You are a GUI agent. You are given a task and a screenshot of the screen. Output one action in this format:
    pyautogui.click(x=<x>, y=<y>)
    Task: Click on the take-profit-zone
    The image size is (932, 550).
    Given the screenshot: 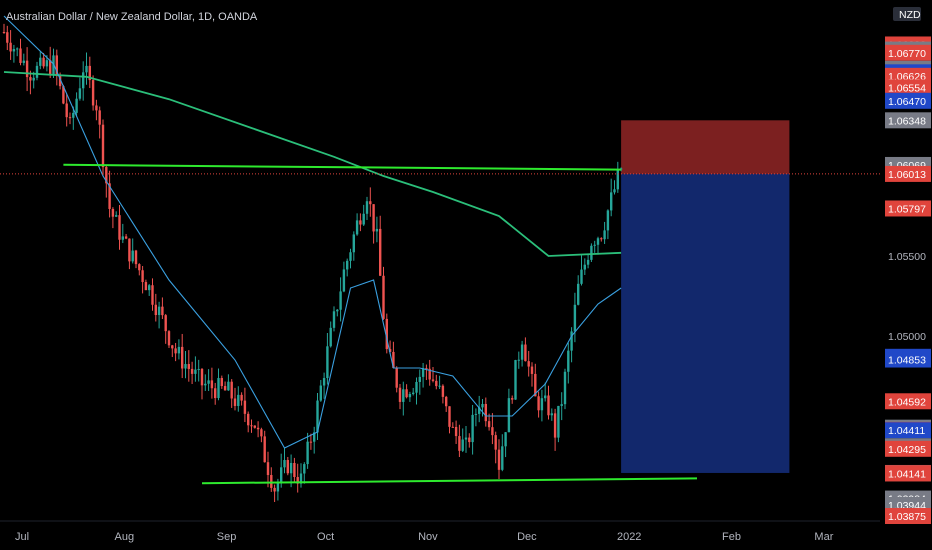 What is the action you would take?
    pyautogui.click(x=705, y=323)
    